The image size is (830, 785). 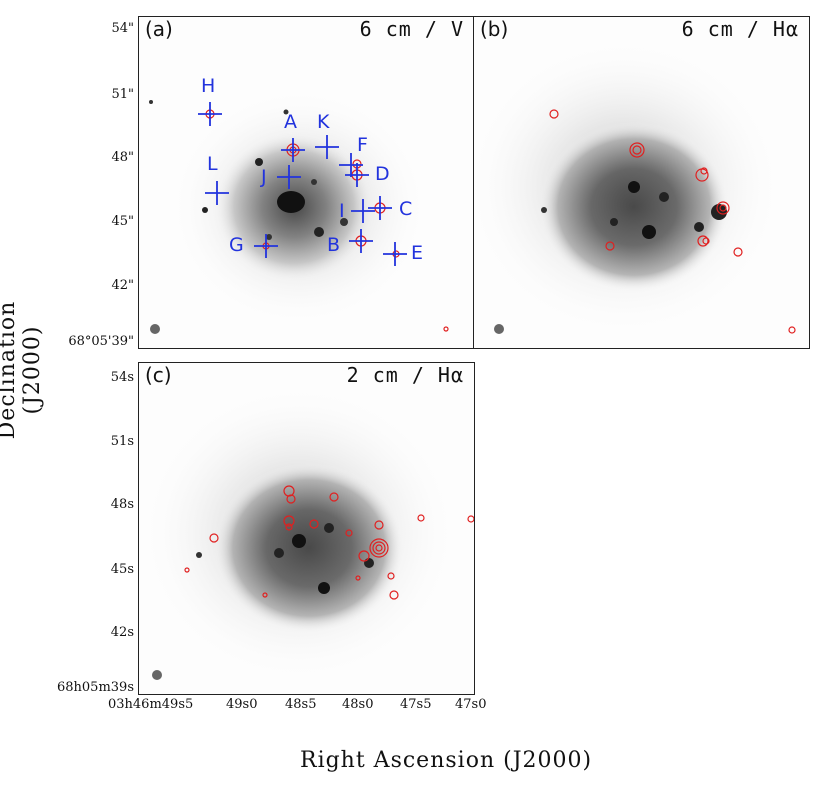 What do you see at coordinates (334, 245) in the screenshot?
I see `source-label-b: B` at bounding box center [334, 245].